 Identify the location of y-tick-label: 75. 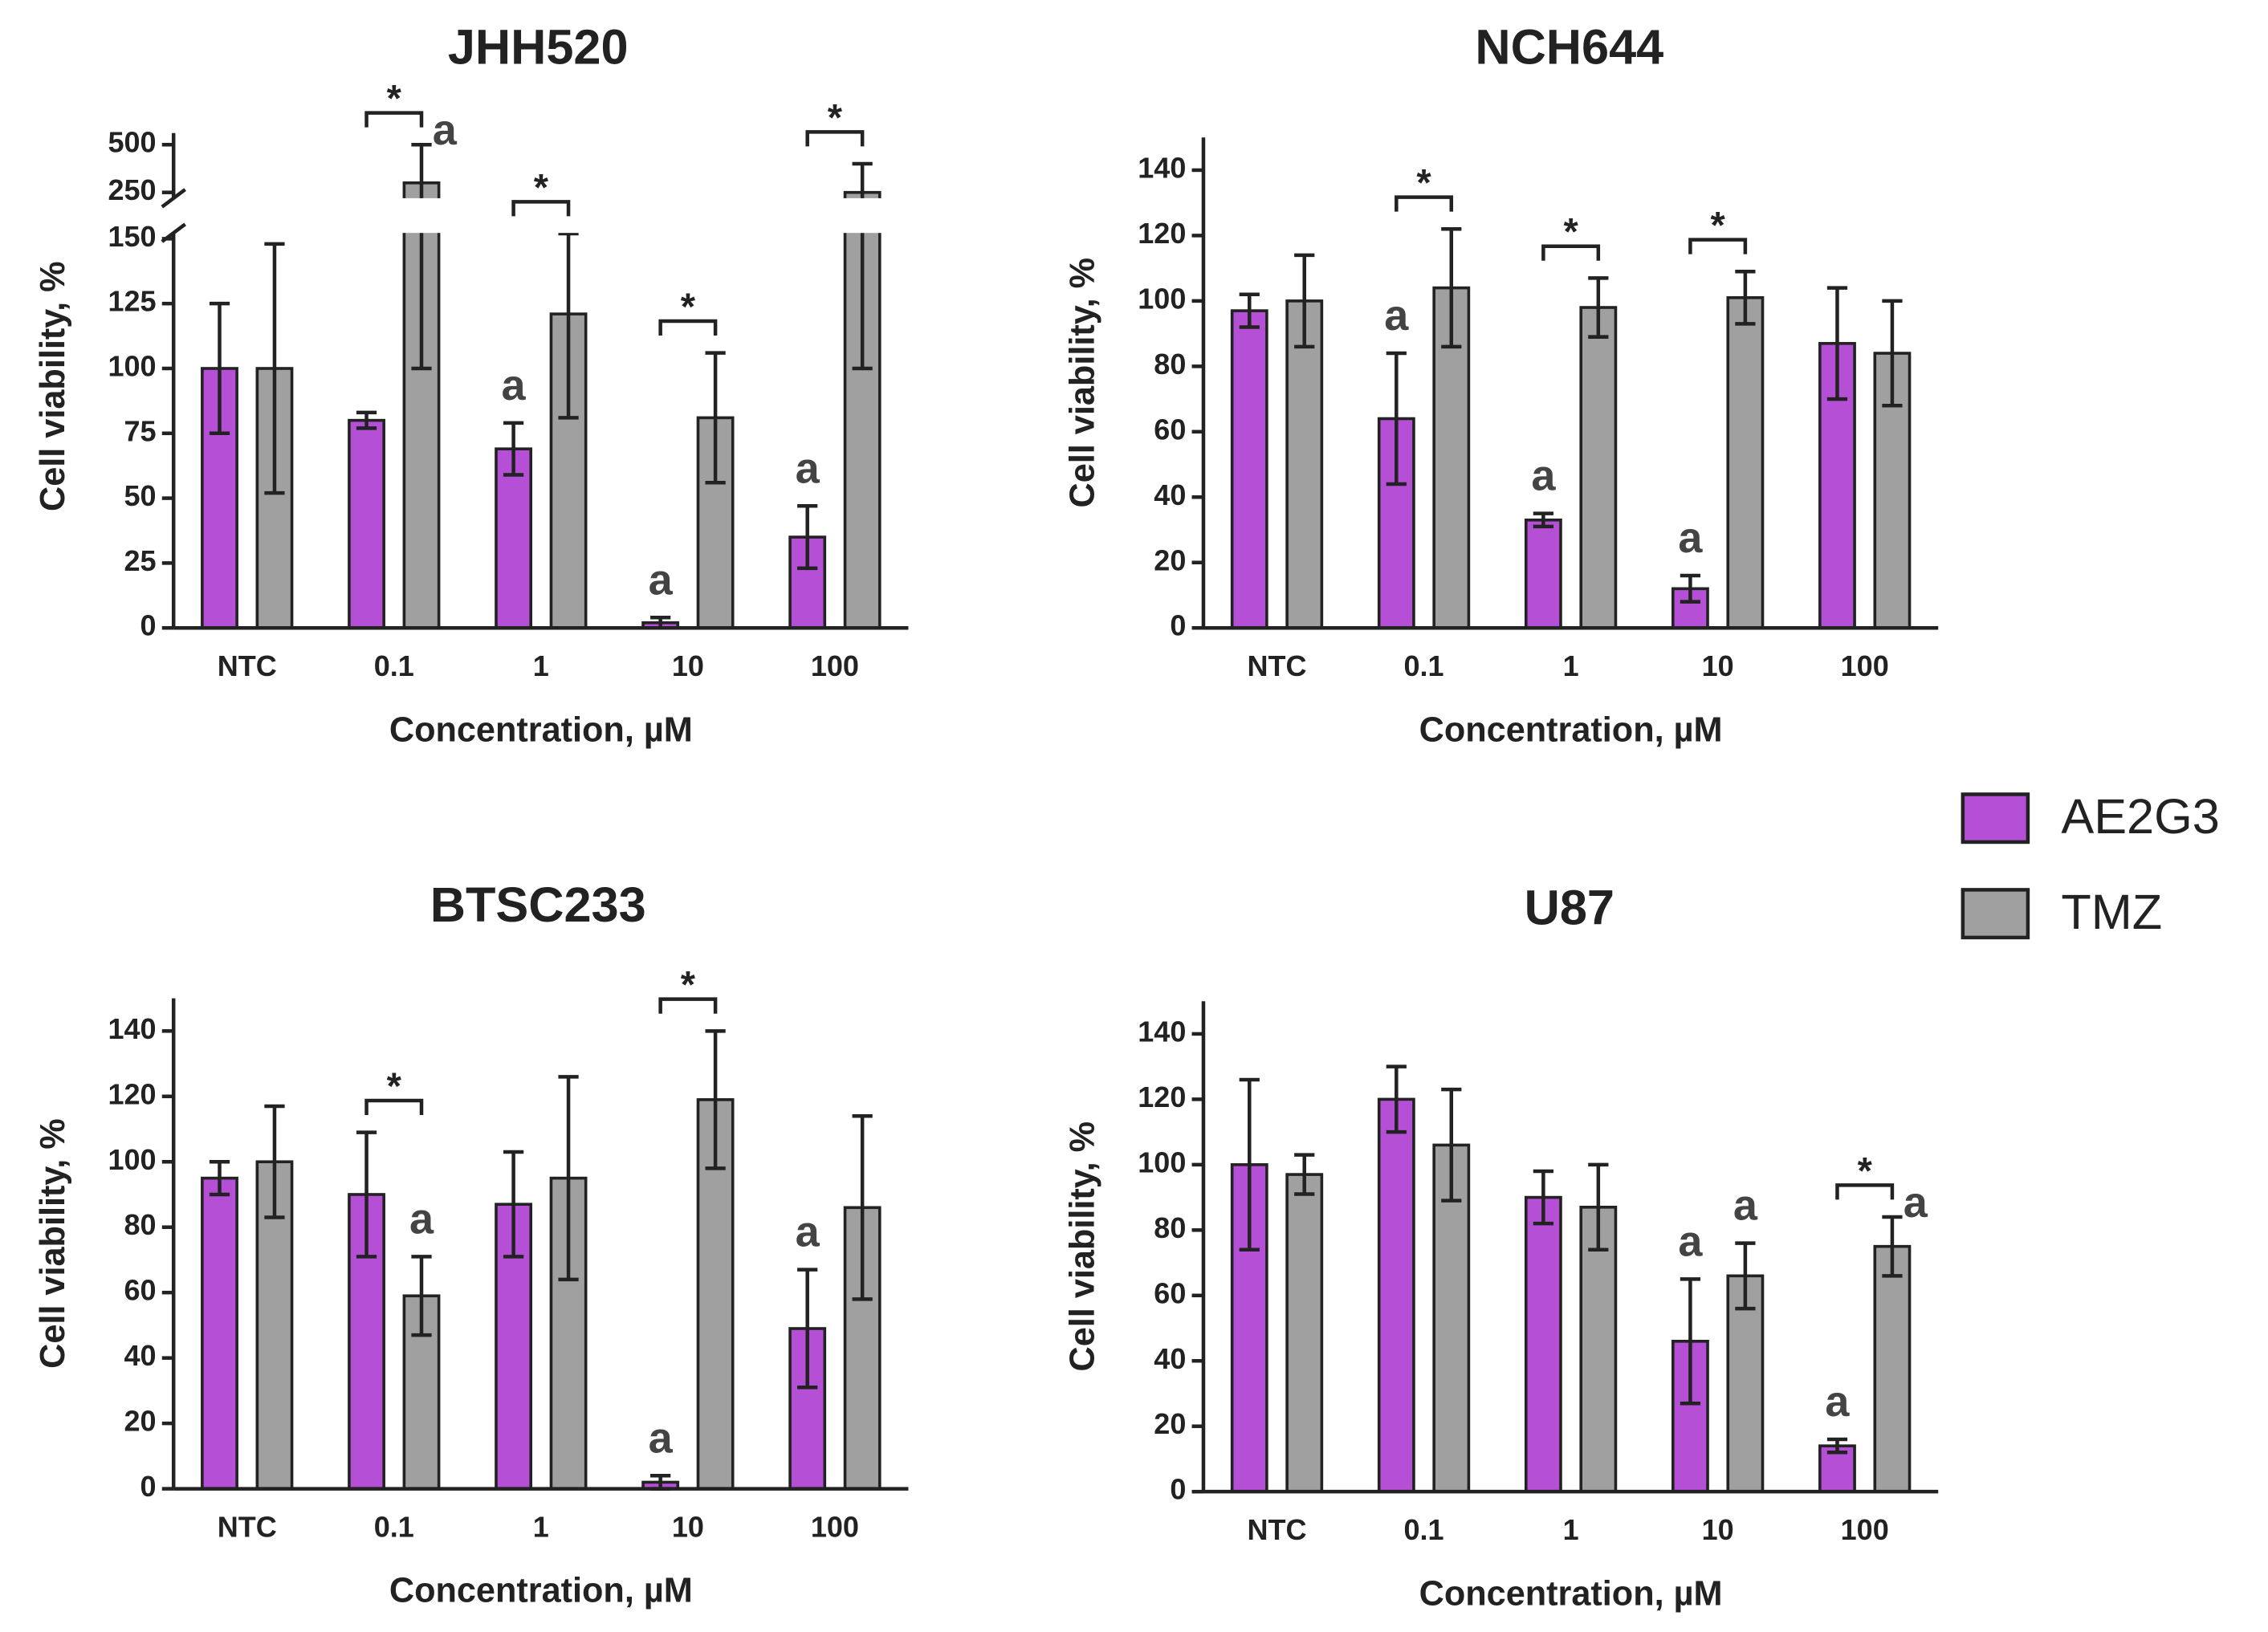
(140, 430).